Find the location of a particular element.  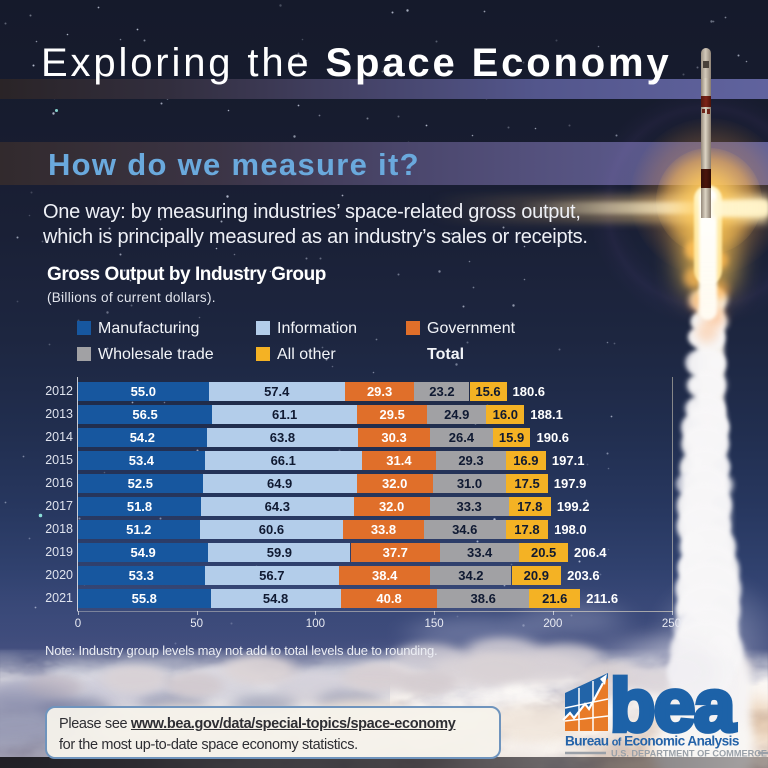

svg-text: Bureau of Economic Analysis is located at coordinates (652, 741).